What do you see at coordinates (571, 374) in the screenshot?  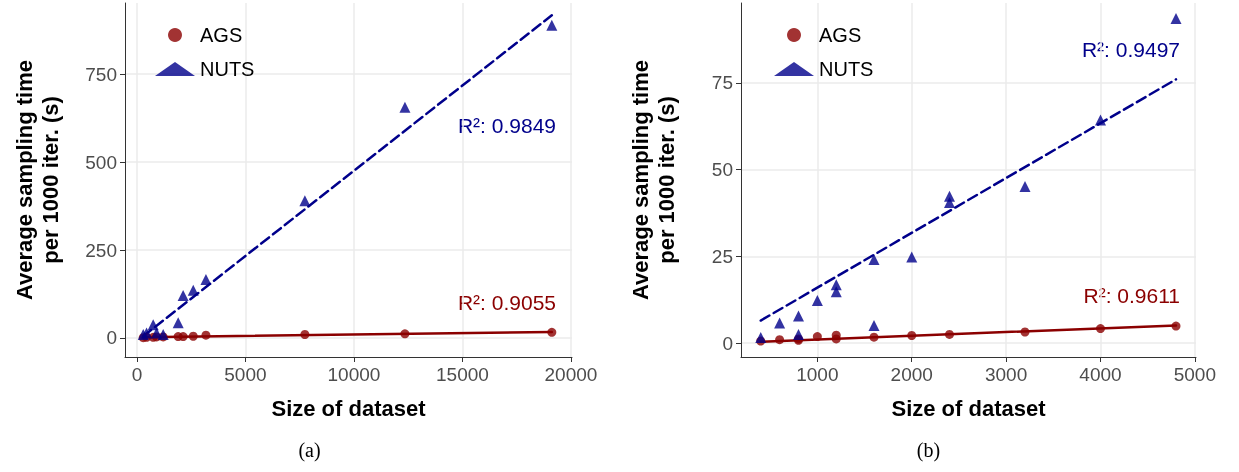 I see `x-tick-label: 20000` at bounding box center [571, 374].